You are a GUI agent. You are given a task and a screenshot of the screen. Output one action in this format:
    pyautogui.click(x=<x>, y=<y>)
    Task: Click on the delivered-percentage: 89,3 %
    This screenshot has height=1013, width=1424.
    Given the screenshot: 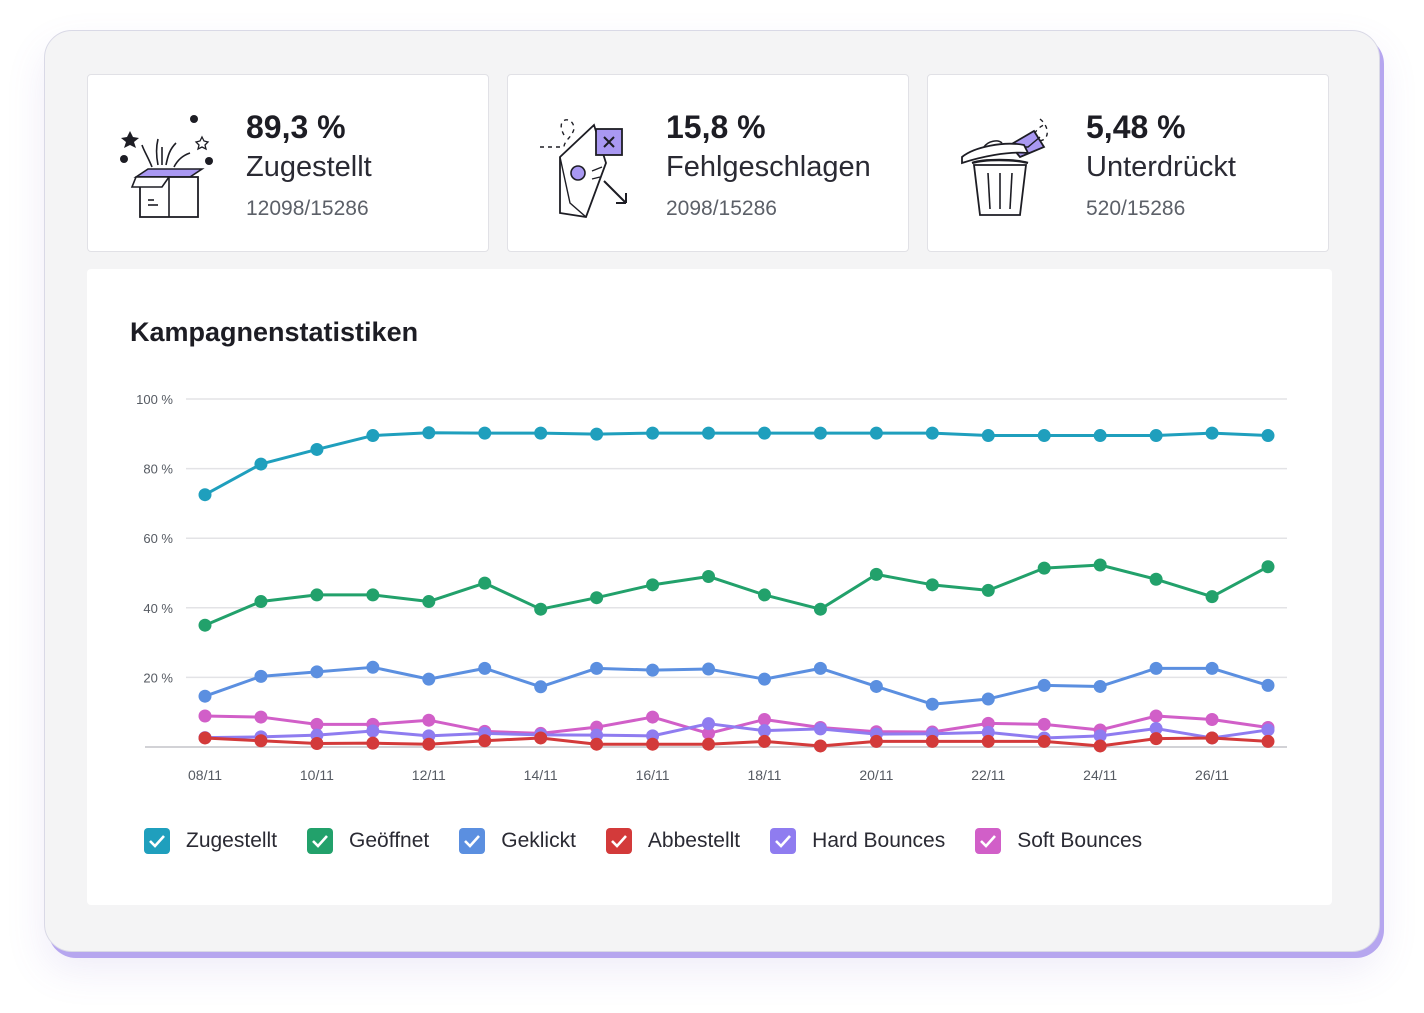 What is the action you would take?
    pyautogui.click(x=296, y=127)
    